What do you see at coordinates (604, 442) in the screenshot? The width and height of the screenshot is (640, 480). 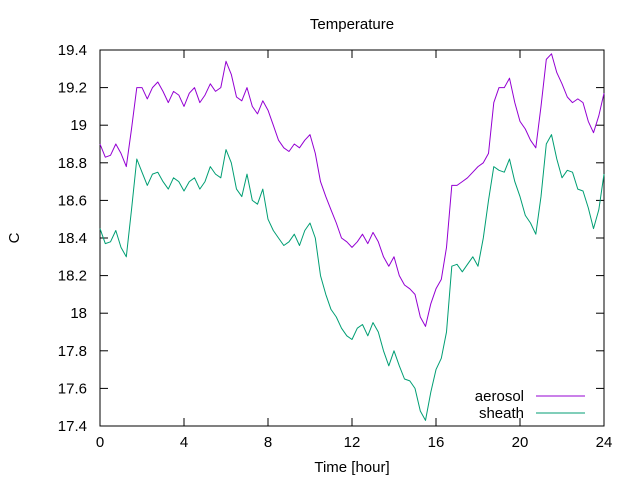 I see `x-tick-label: 24` at bounding box center [604, 442].